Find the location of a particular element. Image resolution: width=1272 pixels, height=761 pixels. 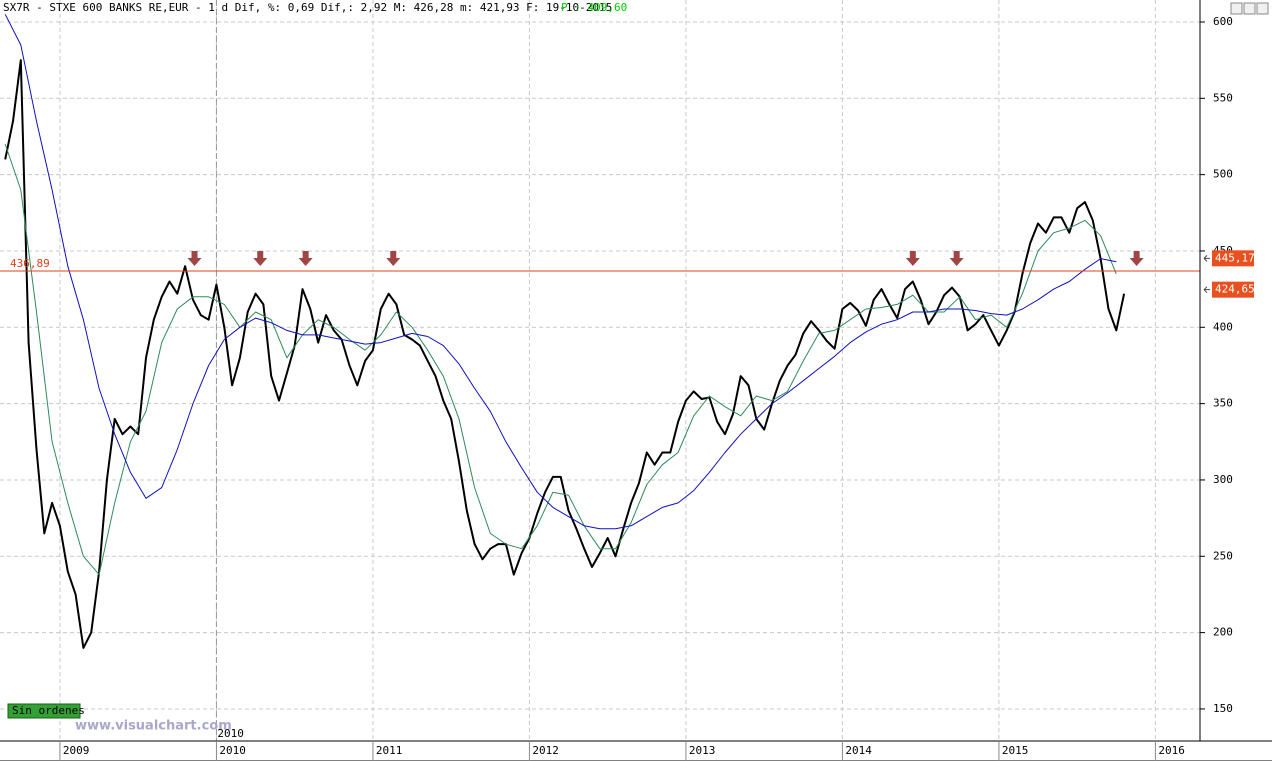

maximize-button is located at coordinates (1249, 8).